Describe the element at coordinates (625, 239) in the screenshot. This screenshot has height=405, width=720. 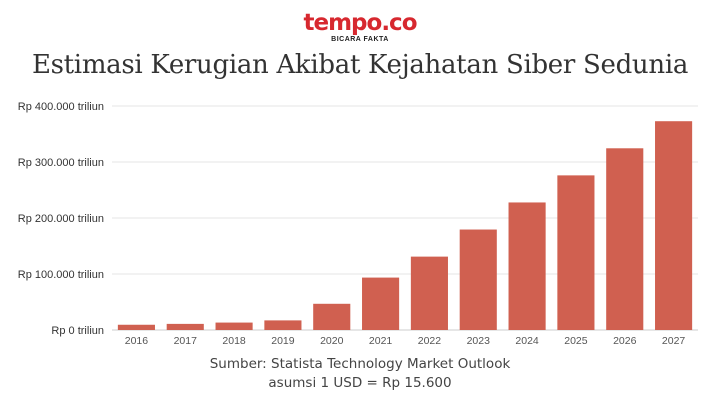
I see `bar-2026` at that location.